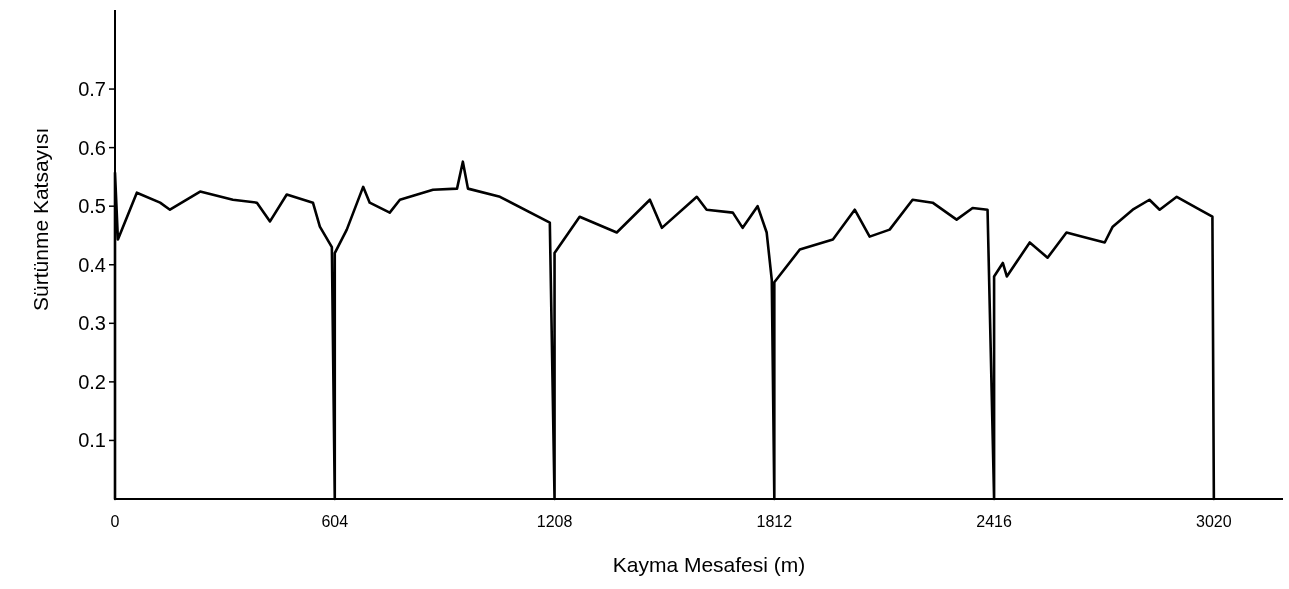  I want to click on x-tick-label: 2416, so click(994, 521).